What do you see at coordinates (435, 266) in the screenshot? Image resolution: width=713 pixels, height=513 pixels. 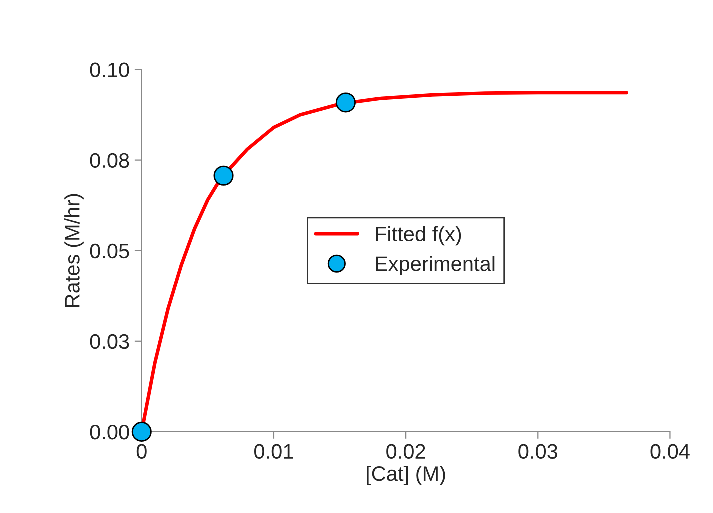 I see `legend-label: Experimental` at bounding box center [435, 266].